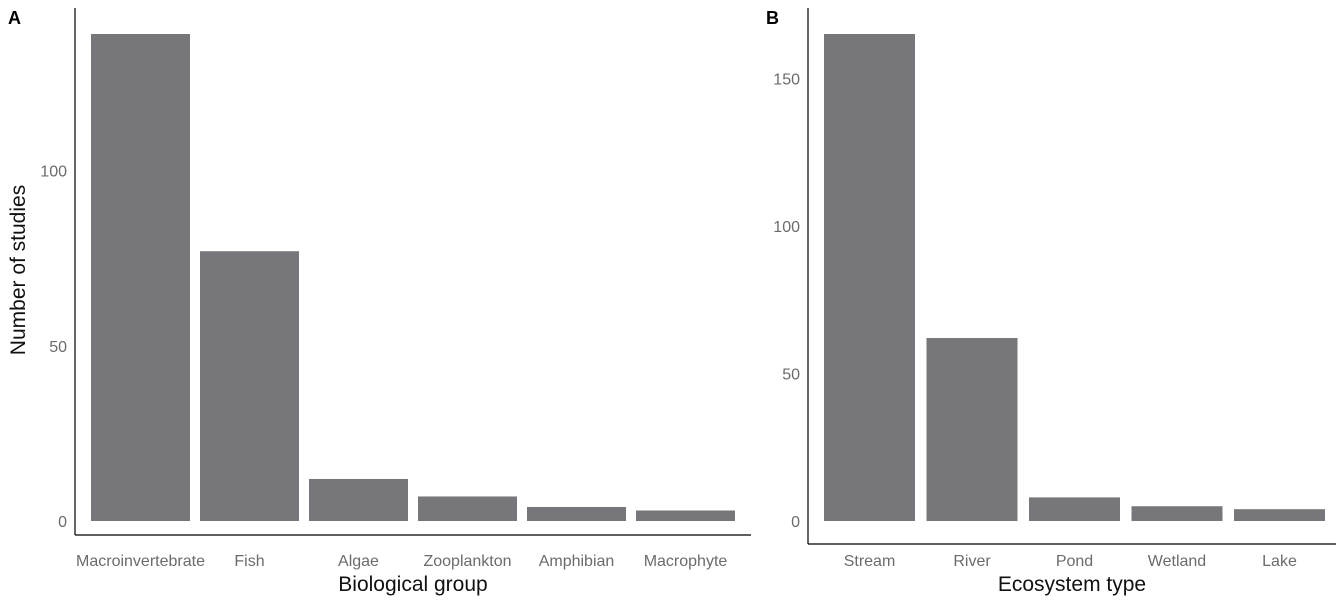 Image resolution: width=1343 pixels, height=601 pixels. I want to click on panel-b-bar-stream, so click(869, 277).